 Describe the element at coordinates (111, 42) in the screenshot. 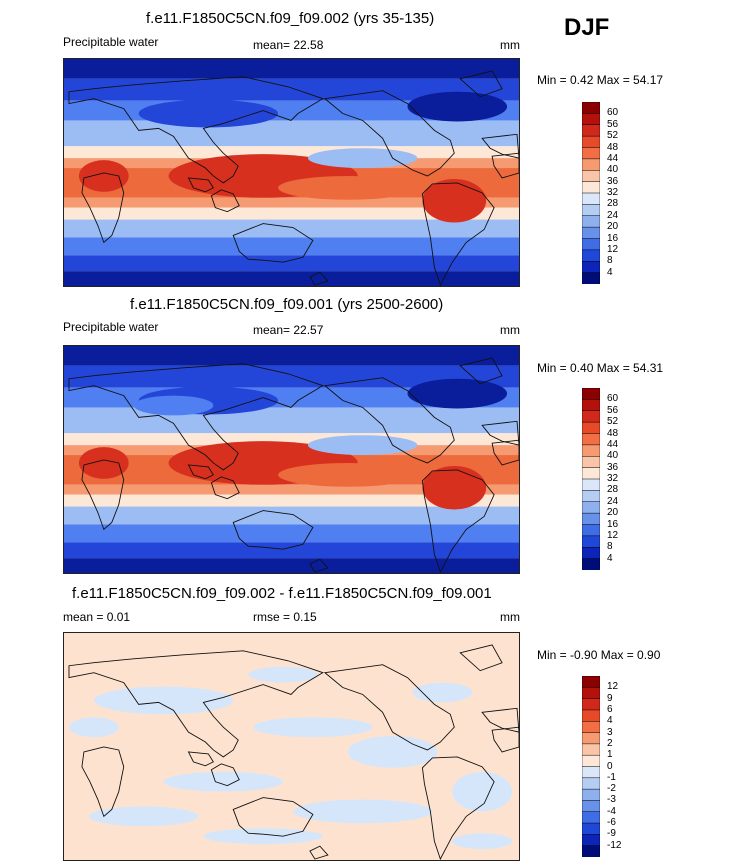

I see `panel1-variable-label: Precipitable water` at that location.